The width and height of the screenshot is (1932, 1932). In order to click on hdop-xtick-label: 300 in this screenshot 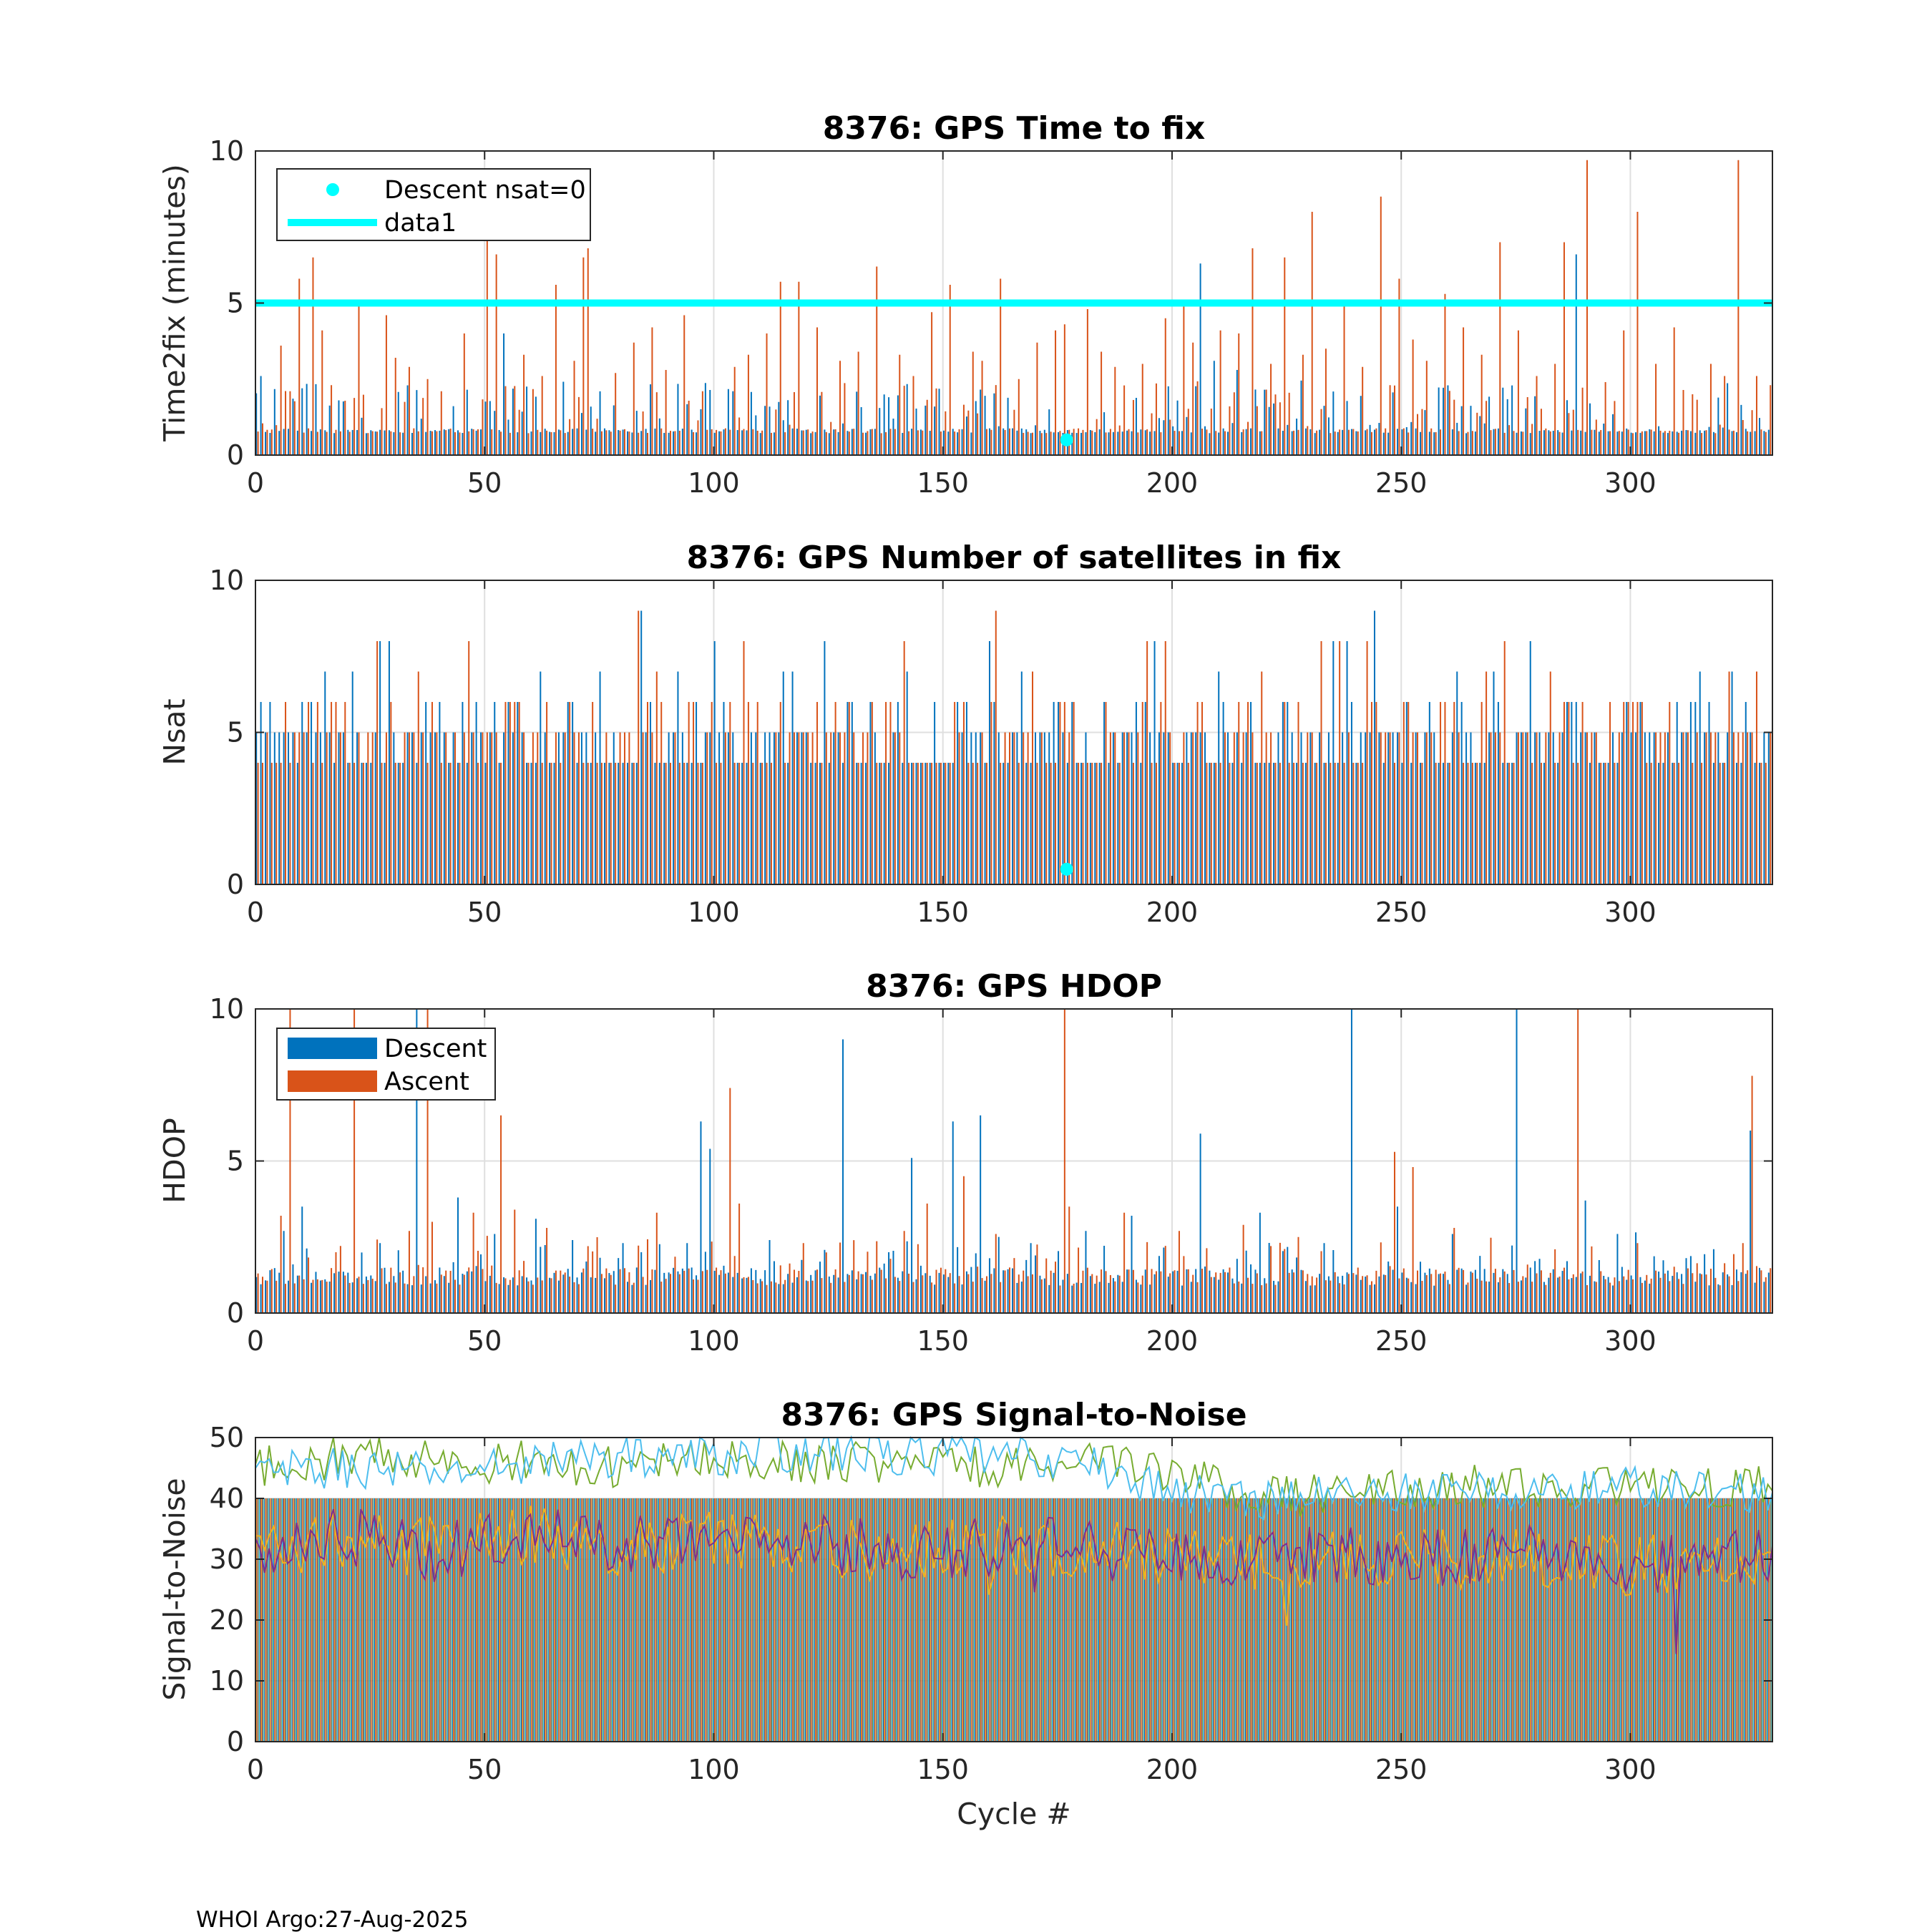, I will do `click(1630, 1341)`.